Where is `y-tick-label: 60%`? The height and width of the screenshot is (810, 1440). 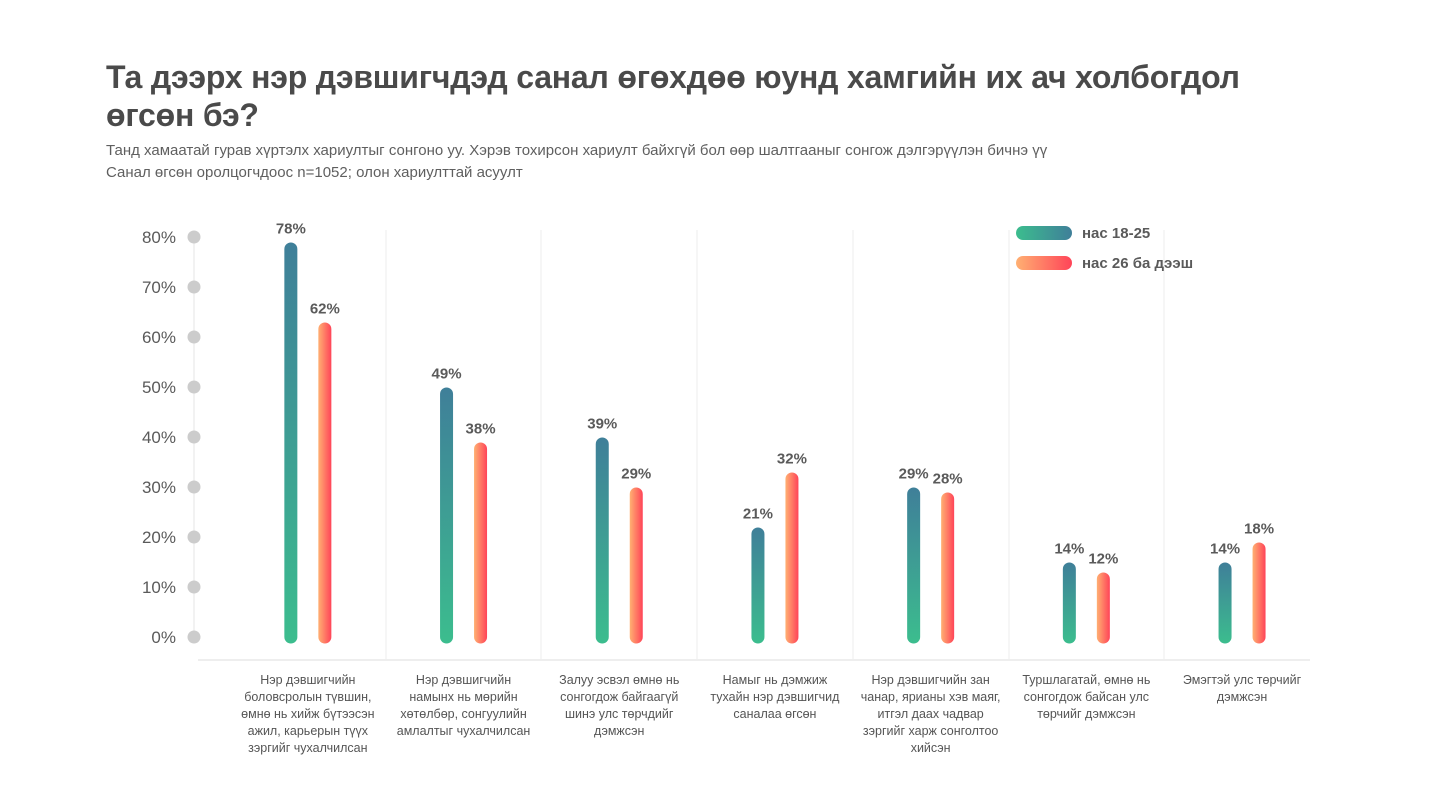
y-tick-label: 60% is located at coordinates (159, 337).